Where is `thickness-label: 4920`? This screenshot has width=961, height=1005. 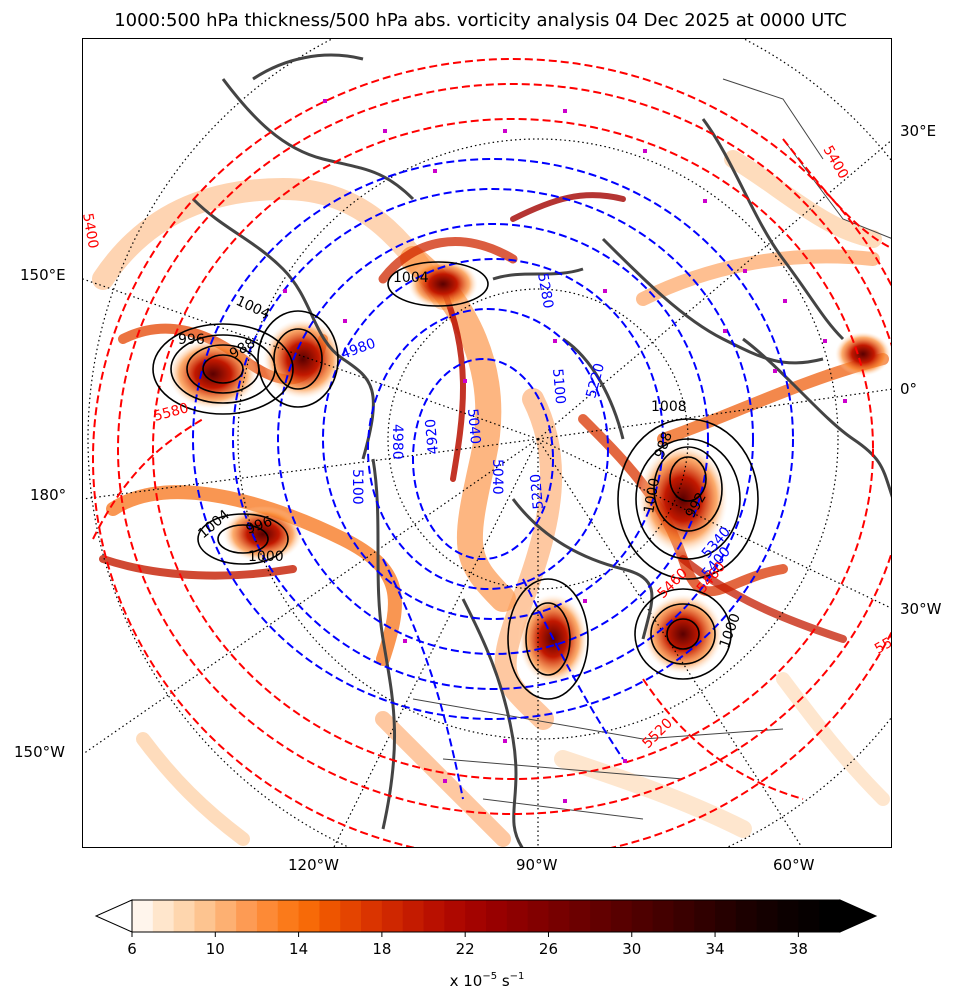
thickness-label: 4920 is located at coordinates (432, 436).